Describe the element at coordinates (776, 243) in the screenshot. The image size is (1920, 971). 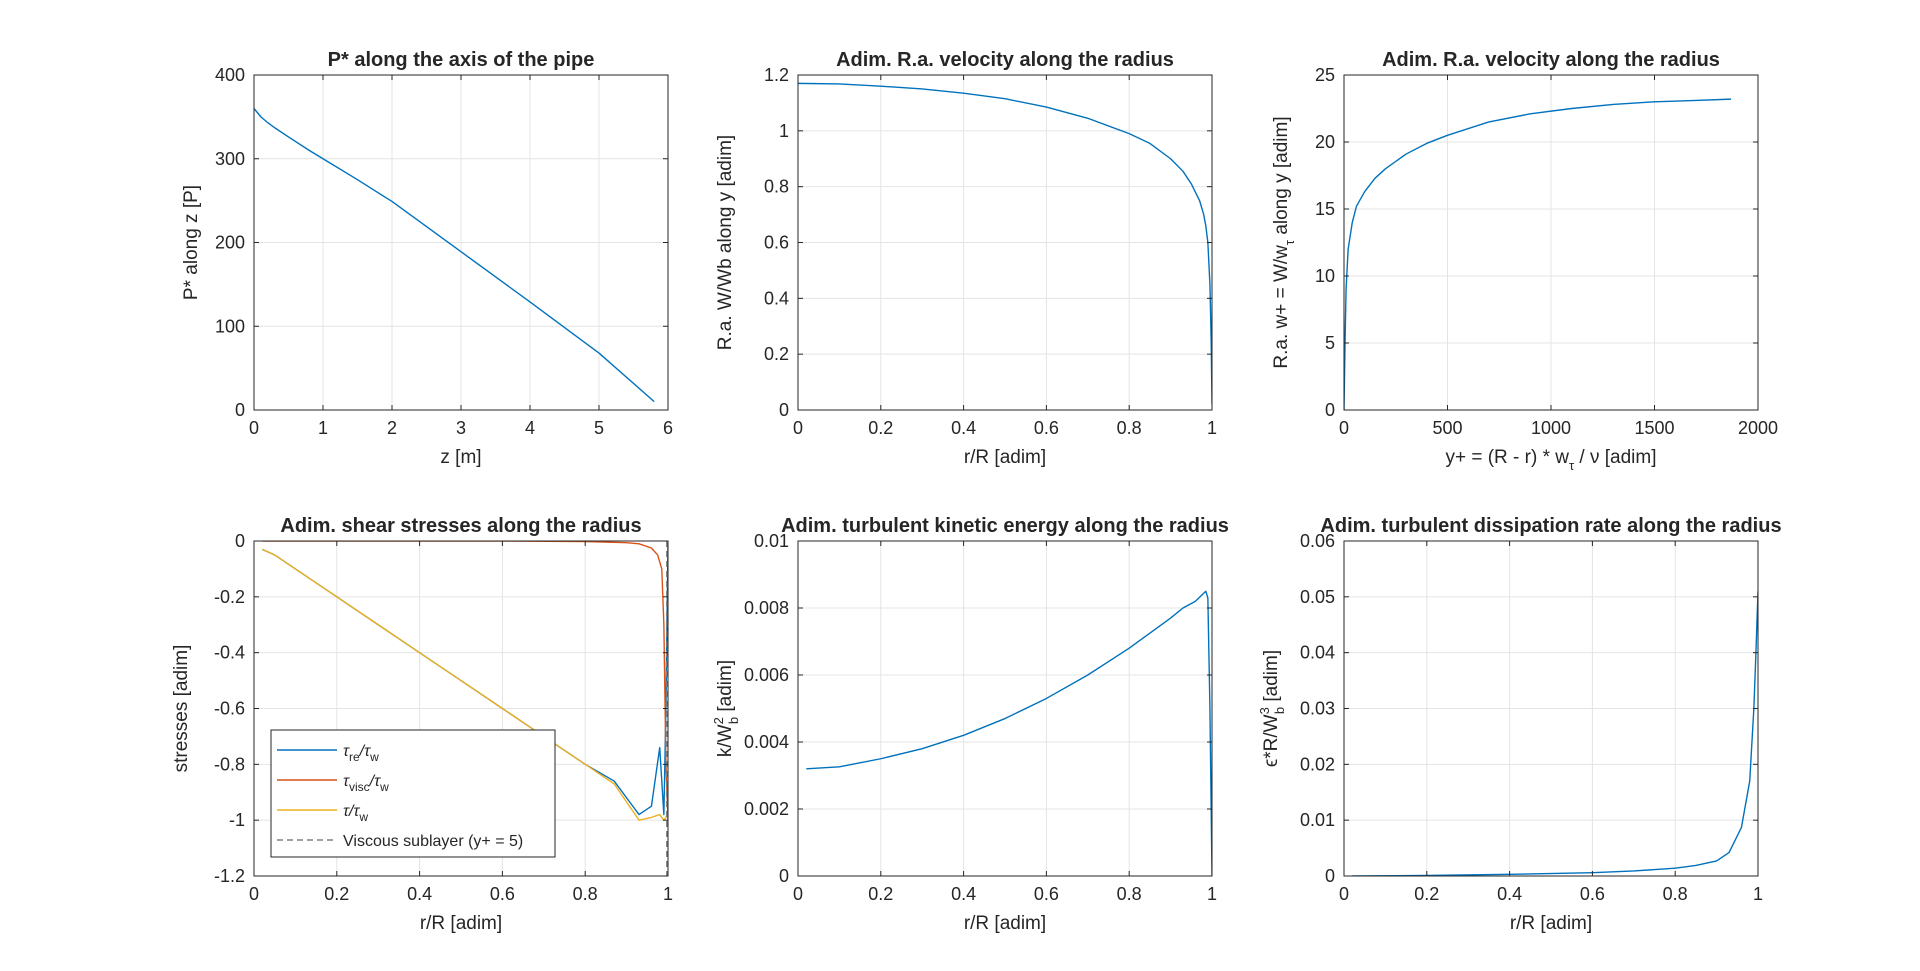
I see `y-tick-label: 0.6` at that location.